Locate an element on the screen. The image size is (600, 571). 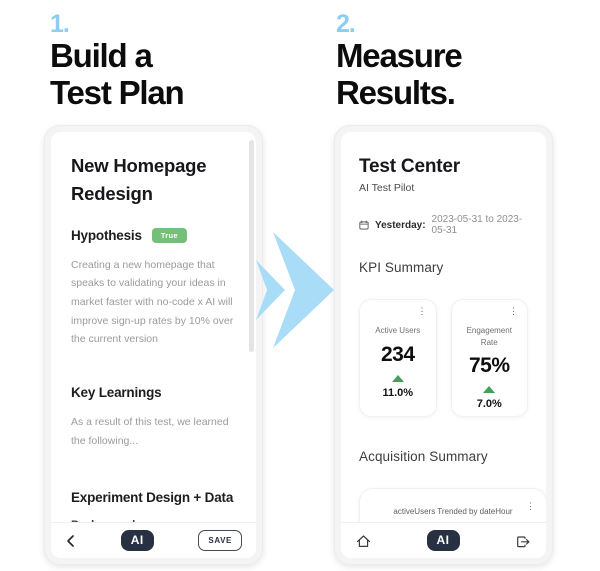
export-button is located at coordinates (523, 541).